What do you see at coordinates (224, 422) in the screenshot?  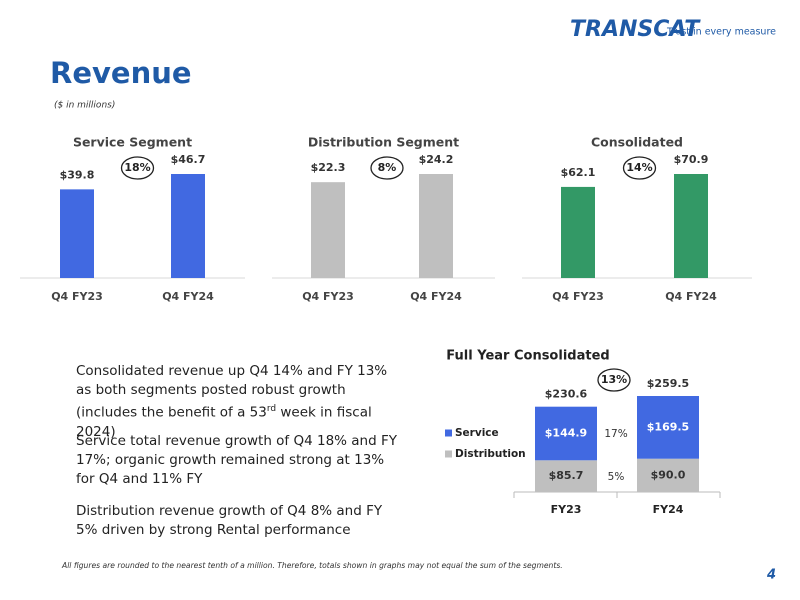 I see `bullet-text: week in fiscal 2024)` at bounding box center [224, 422].